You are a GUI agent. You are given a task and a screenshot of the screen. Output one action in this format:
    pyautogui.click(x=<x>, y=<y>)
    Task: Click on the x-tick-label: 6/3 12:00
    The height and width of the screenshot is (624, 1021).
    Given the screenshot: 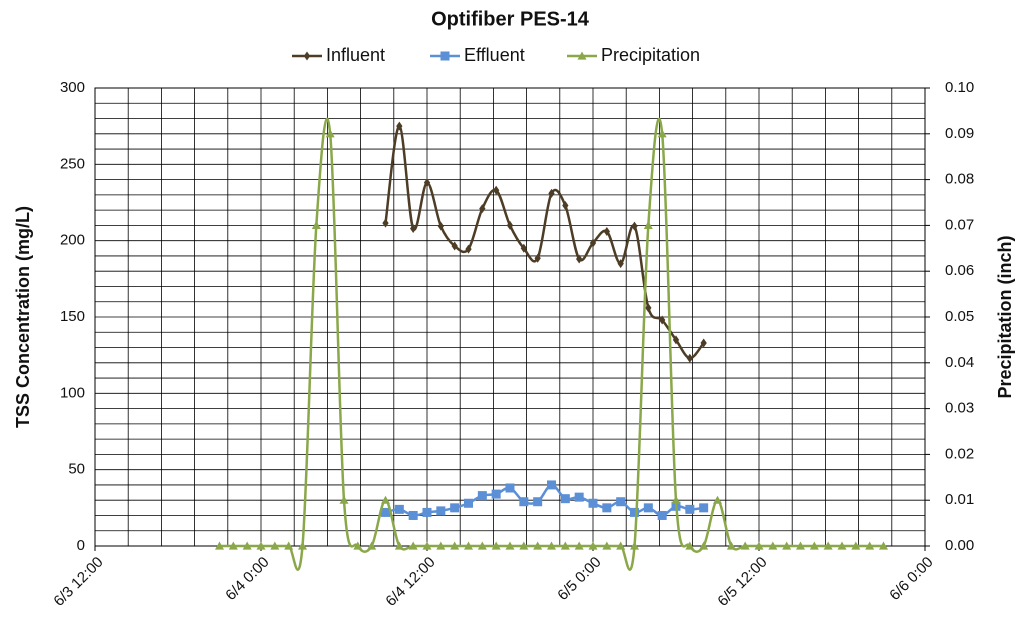 What is the action you would take?
    pyautogui.click(x=78, y=582)
    